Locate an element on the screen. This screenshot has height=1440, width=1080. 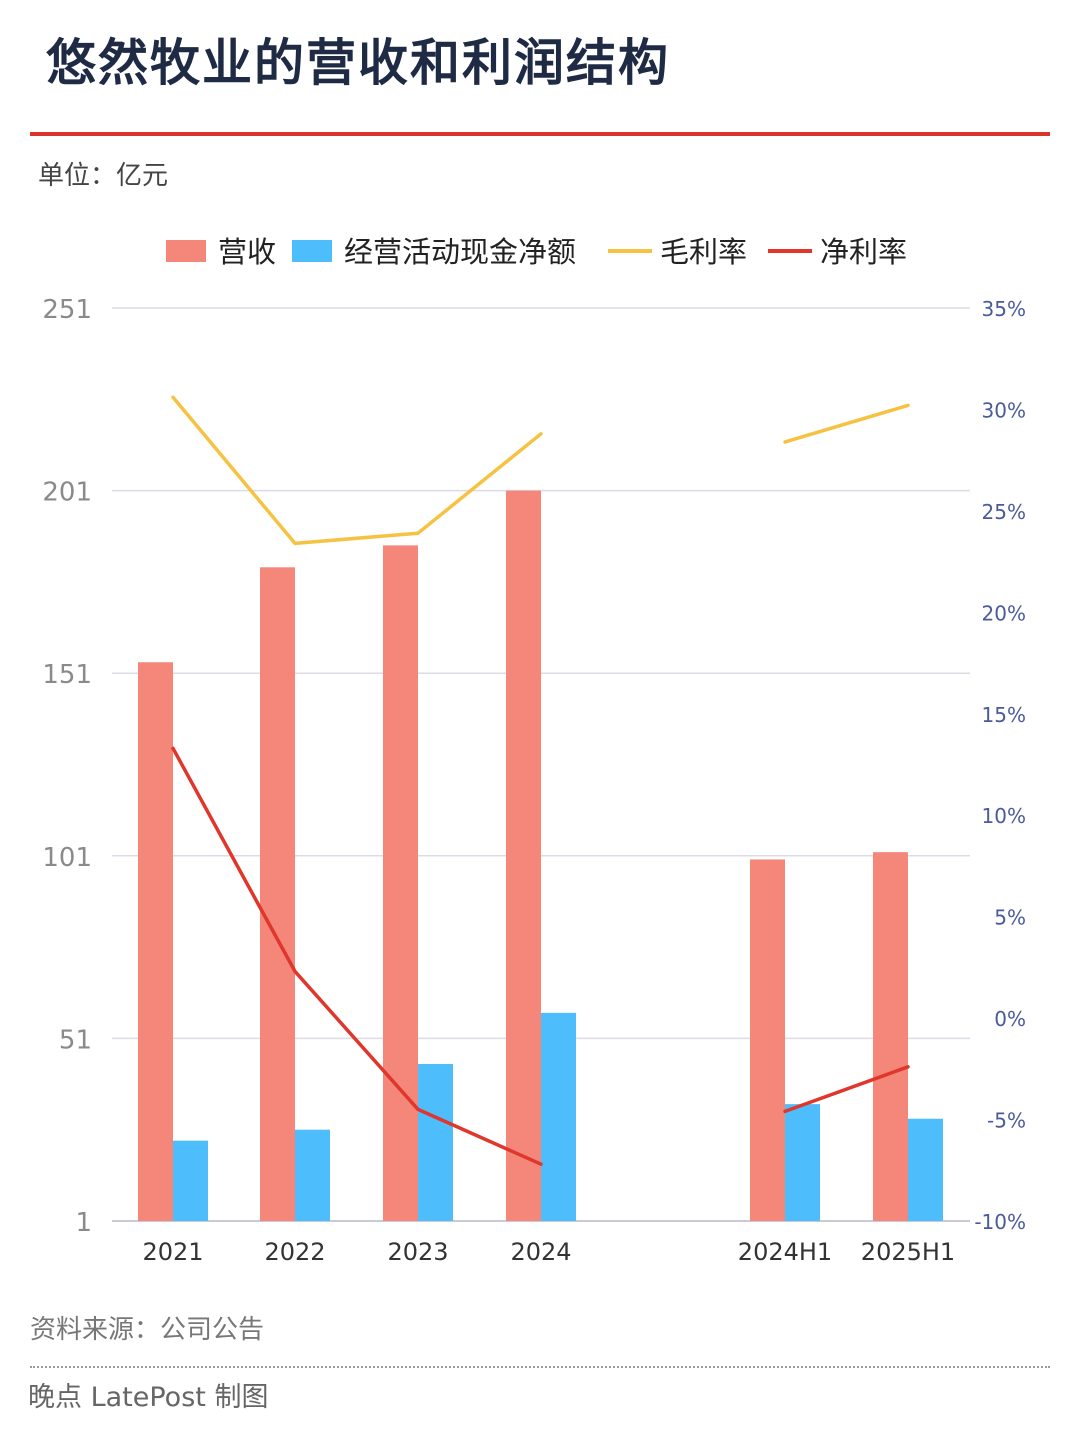
source-note: 资料来源：公司公告 is located at coordinates (147, 1330).